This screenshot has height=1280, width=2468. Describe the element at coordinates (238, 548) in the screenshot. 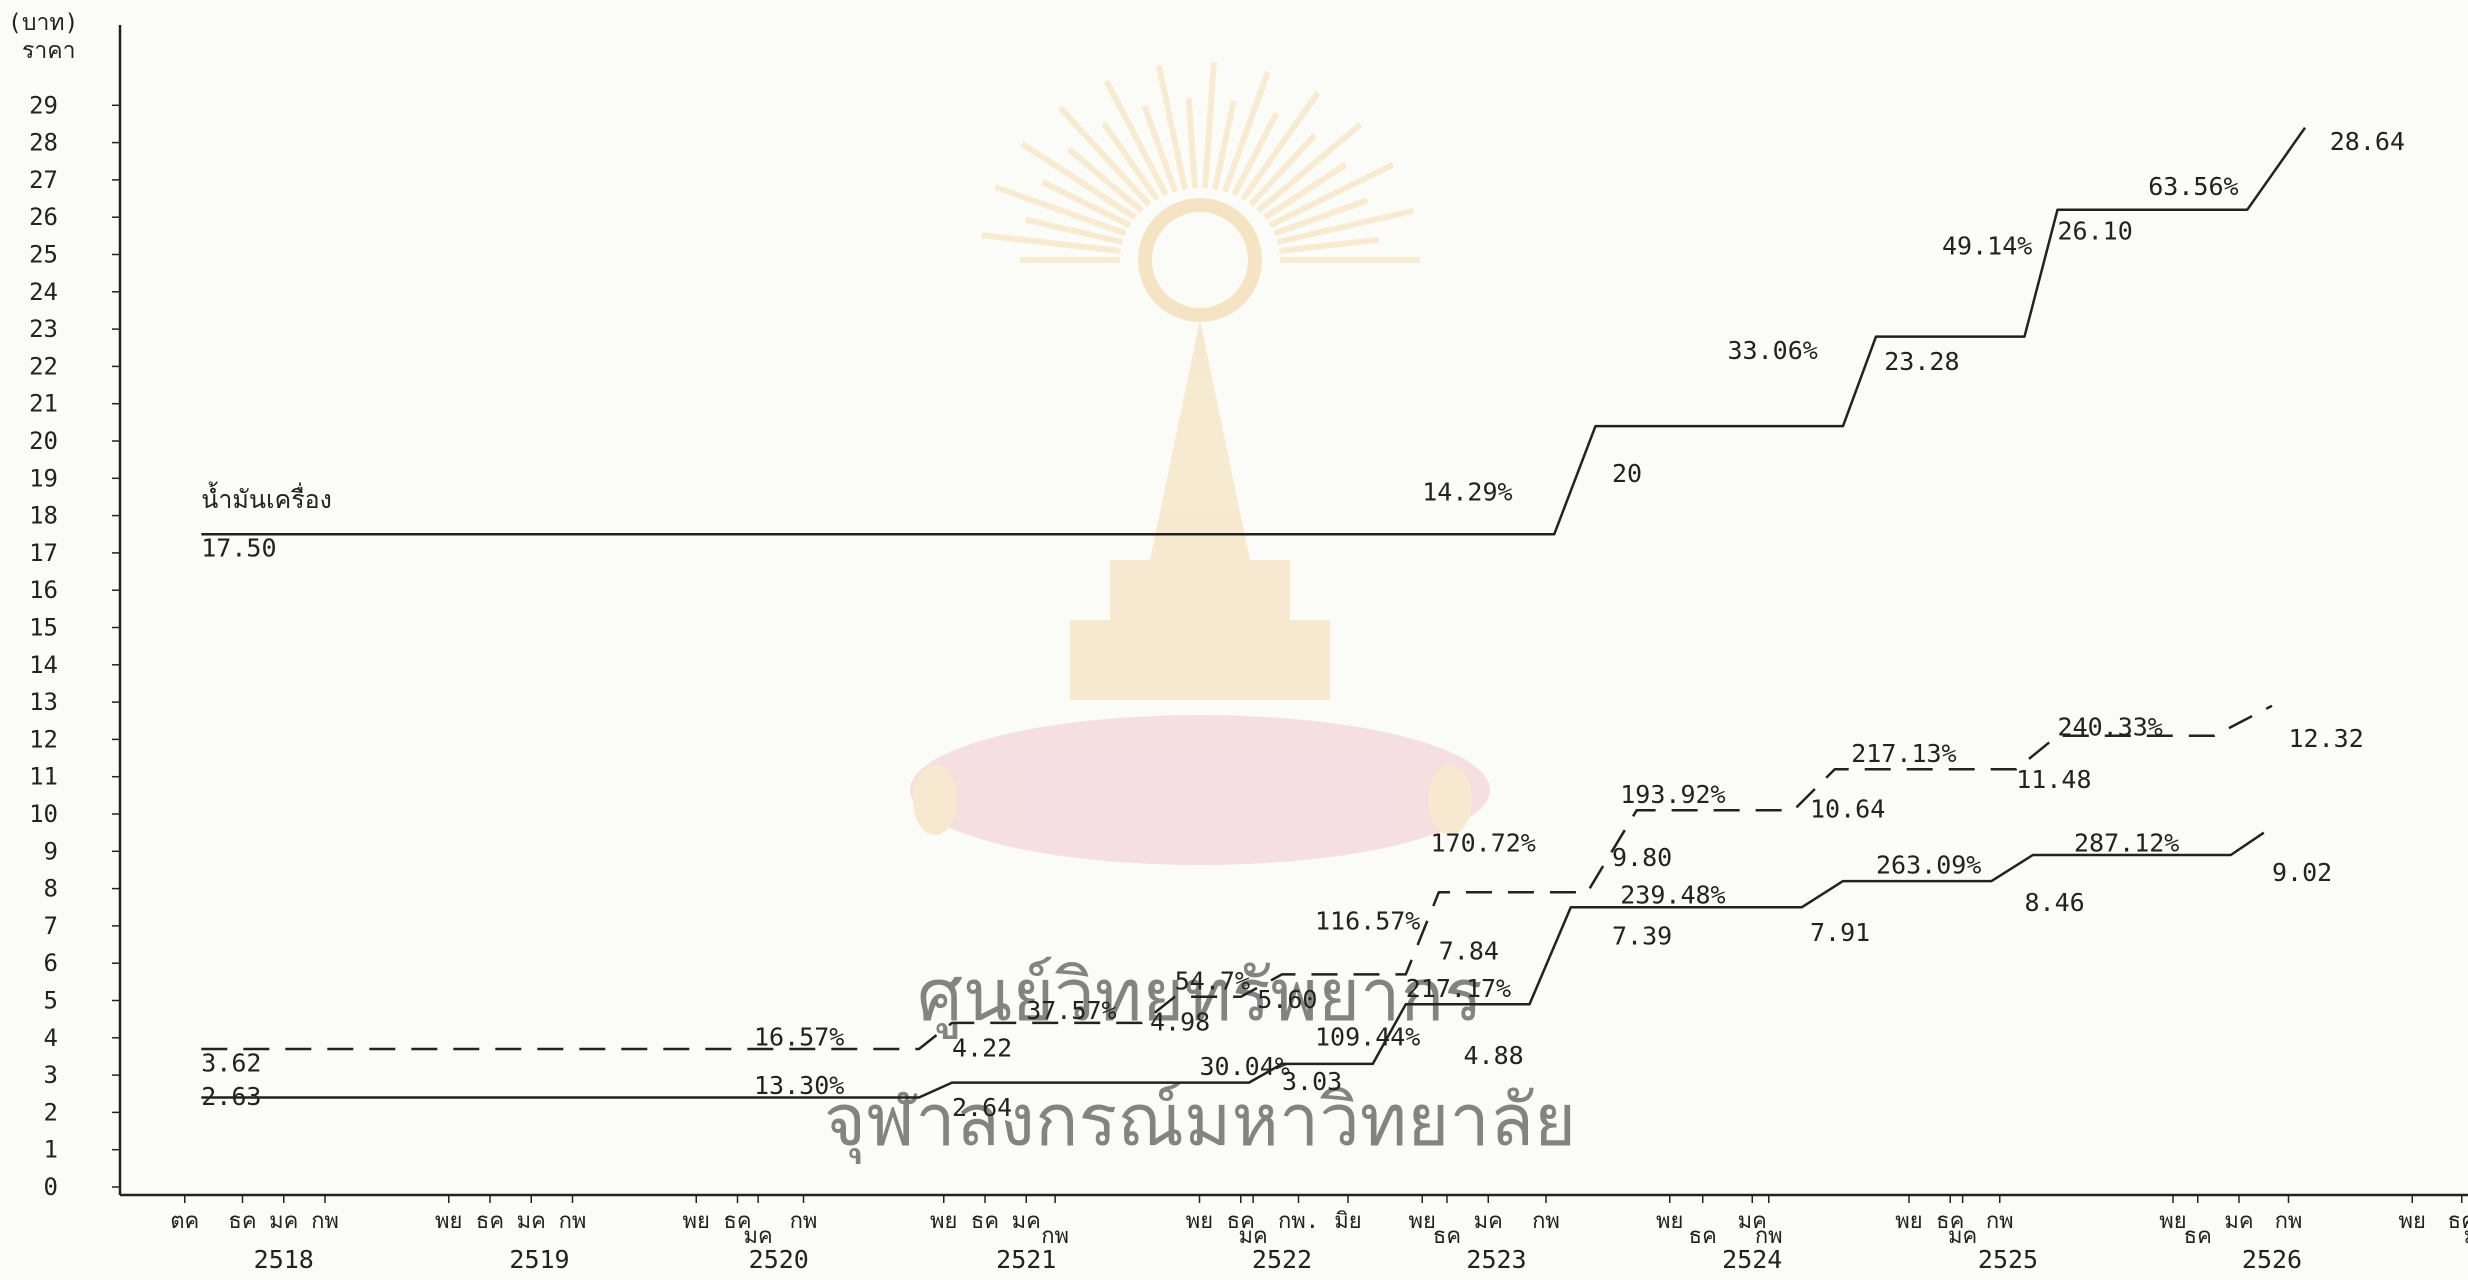

I see `data-label: 17.50` at that location.